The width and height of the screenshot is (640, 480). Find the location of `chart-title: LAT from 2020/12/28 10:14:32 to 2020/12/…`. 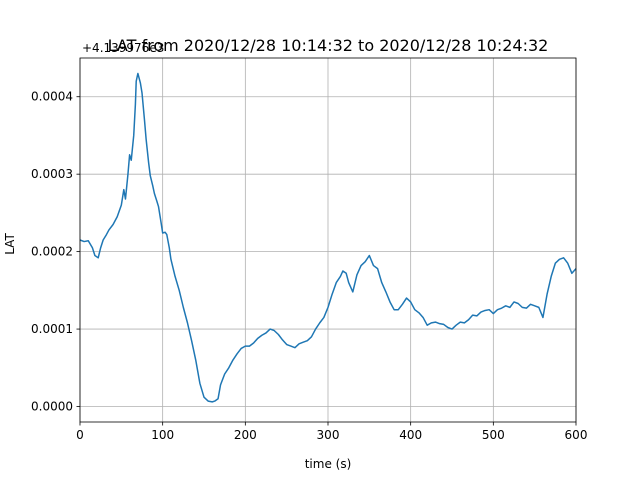

chart-title: LAT from 2020/12/28 10:14:32 to 2020/12/… is located at coordinates (328, 45).